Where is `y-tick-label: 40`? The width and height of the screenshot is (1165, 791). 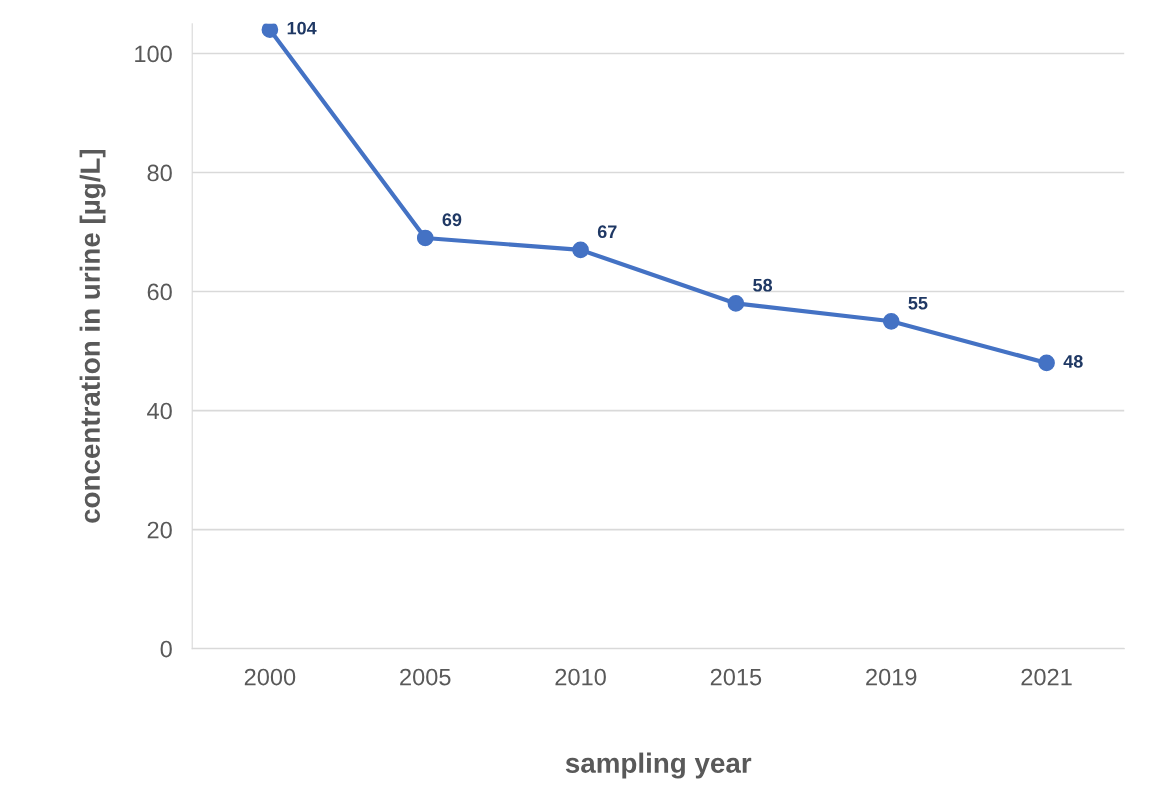 y-tick-label: 40 is located at coordinates (159, 411).